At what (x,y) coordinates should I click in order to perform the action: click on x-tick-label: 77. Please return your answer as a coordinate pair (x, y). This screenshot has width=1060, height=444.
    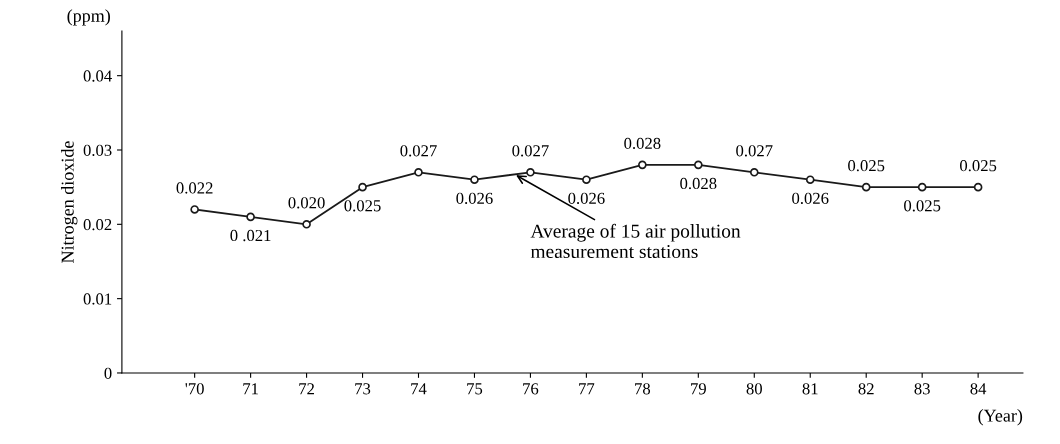
    Looking at the image, I should click on (587, 389).